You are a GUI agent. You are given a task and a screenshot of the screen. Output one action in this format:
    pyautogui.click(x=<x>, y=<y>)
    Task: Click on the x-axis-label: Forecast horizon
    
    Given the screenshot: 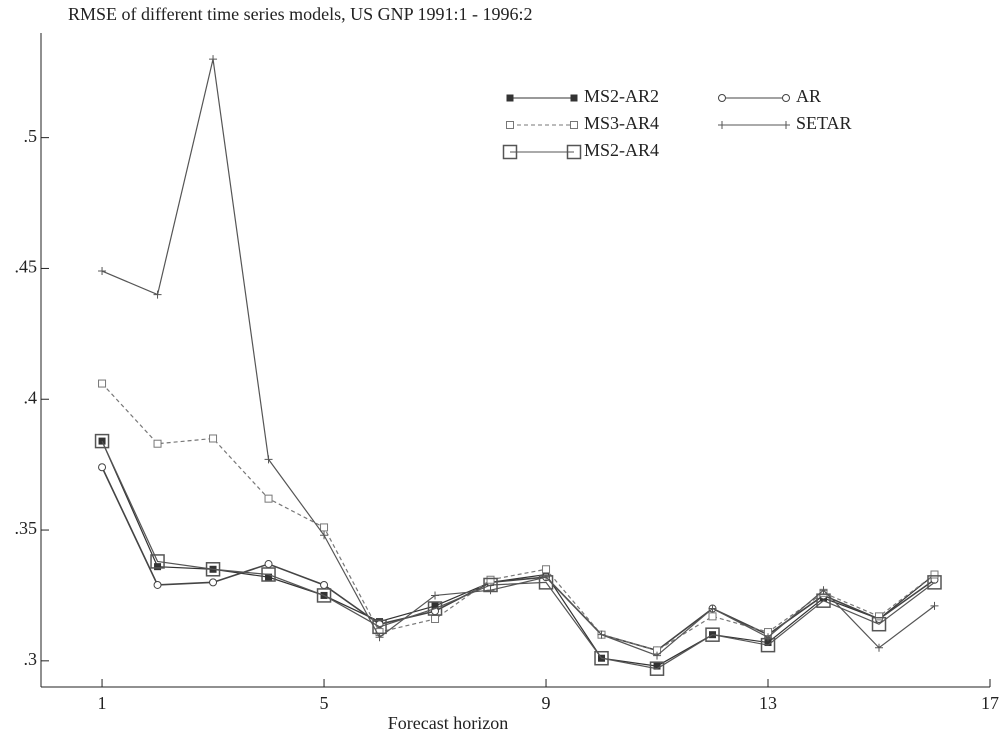 What is the action you would take?
    pyautogui.click(x=448, y=723)
    